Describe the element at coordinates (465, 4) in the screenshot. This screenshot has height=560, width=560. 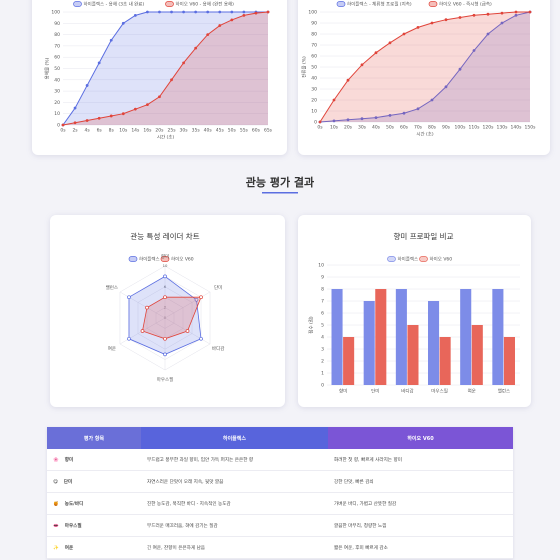
I see `legend-label: 하이오 V60 - 즉시형 (급속)` at that location.